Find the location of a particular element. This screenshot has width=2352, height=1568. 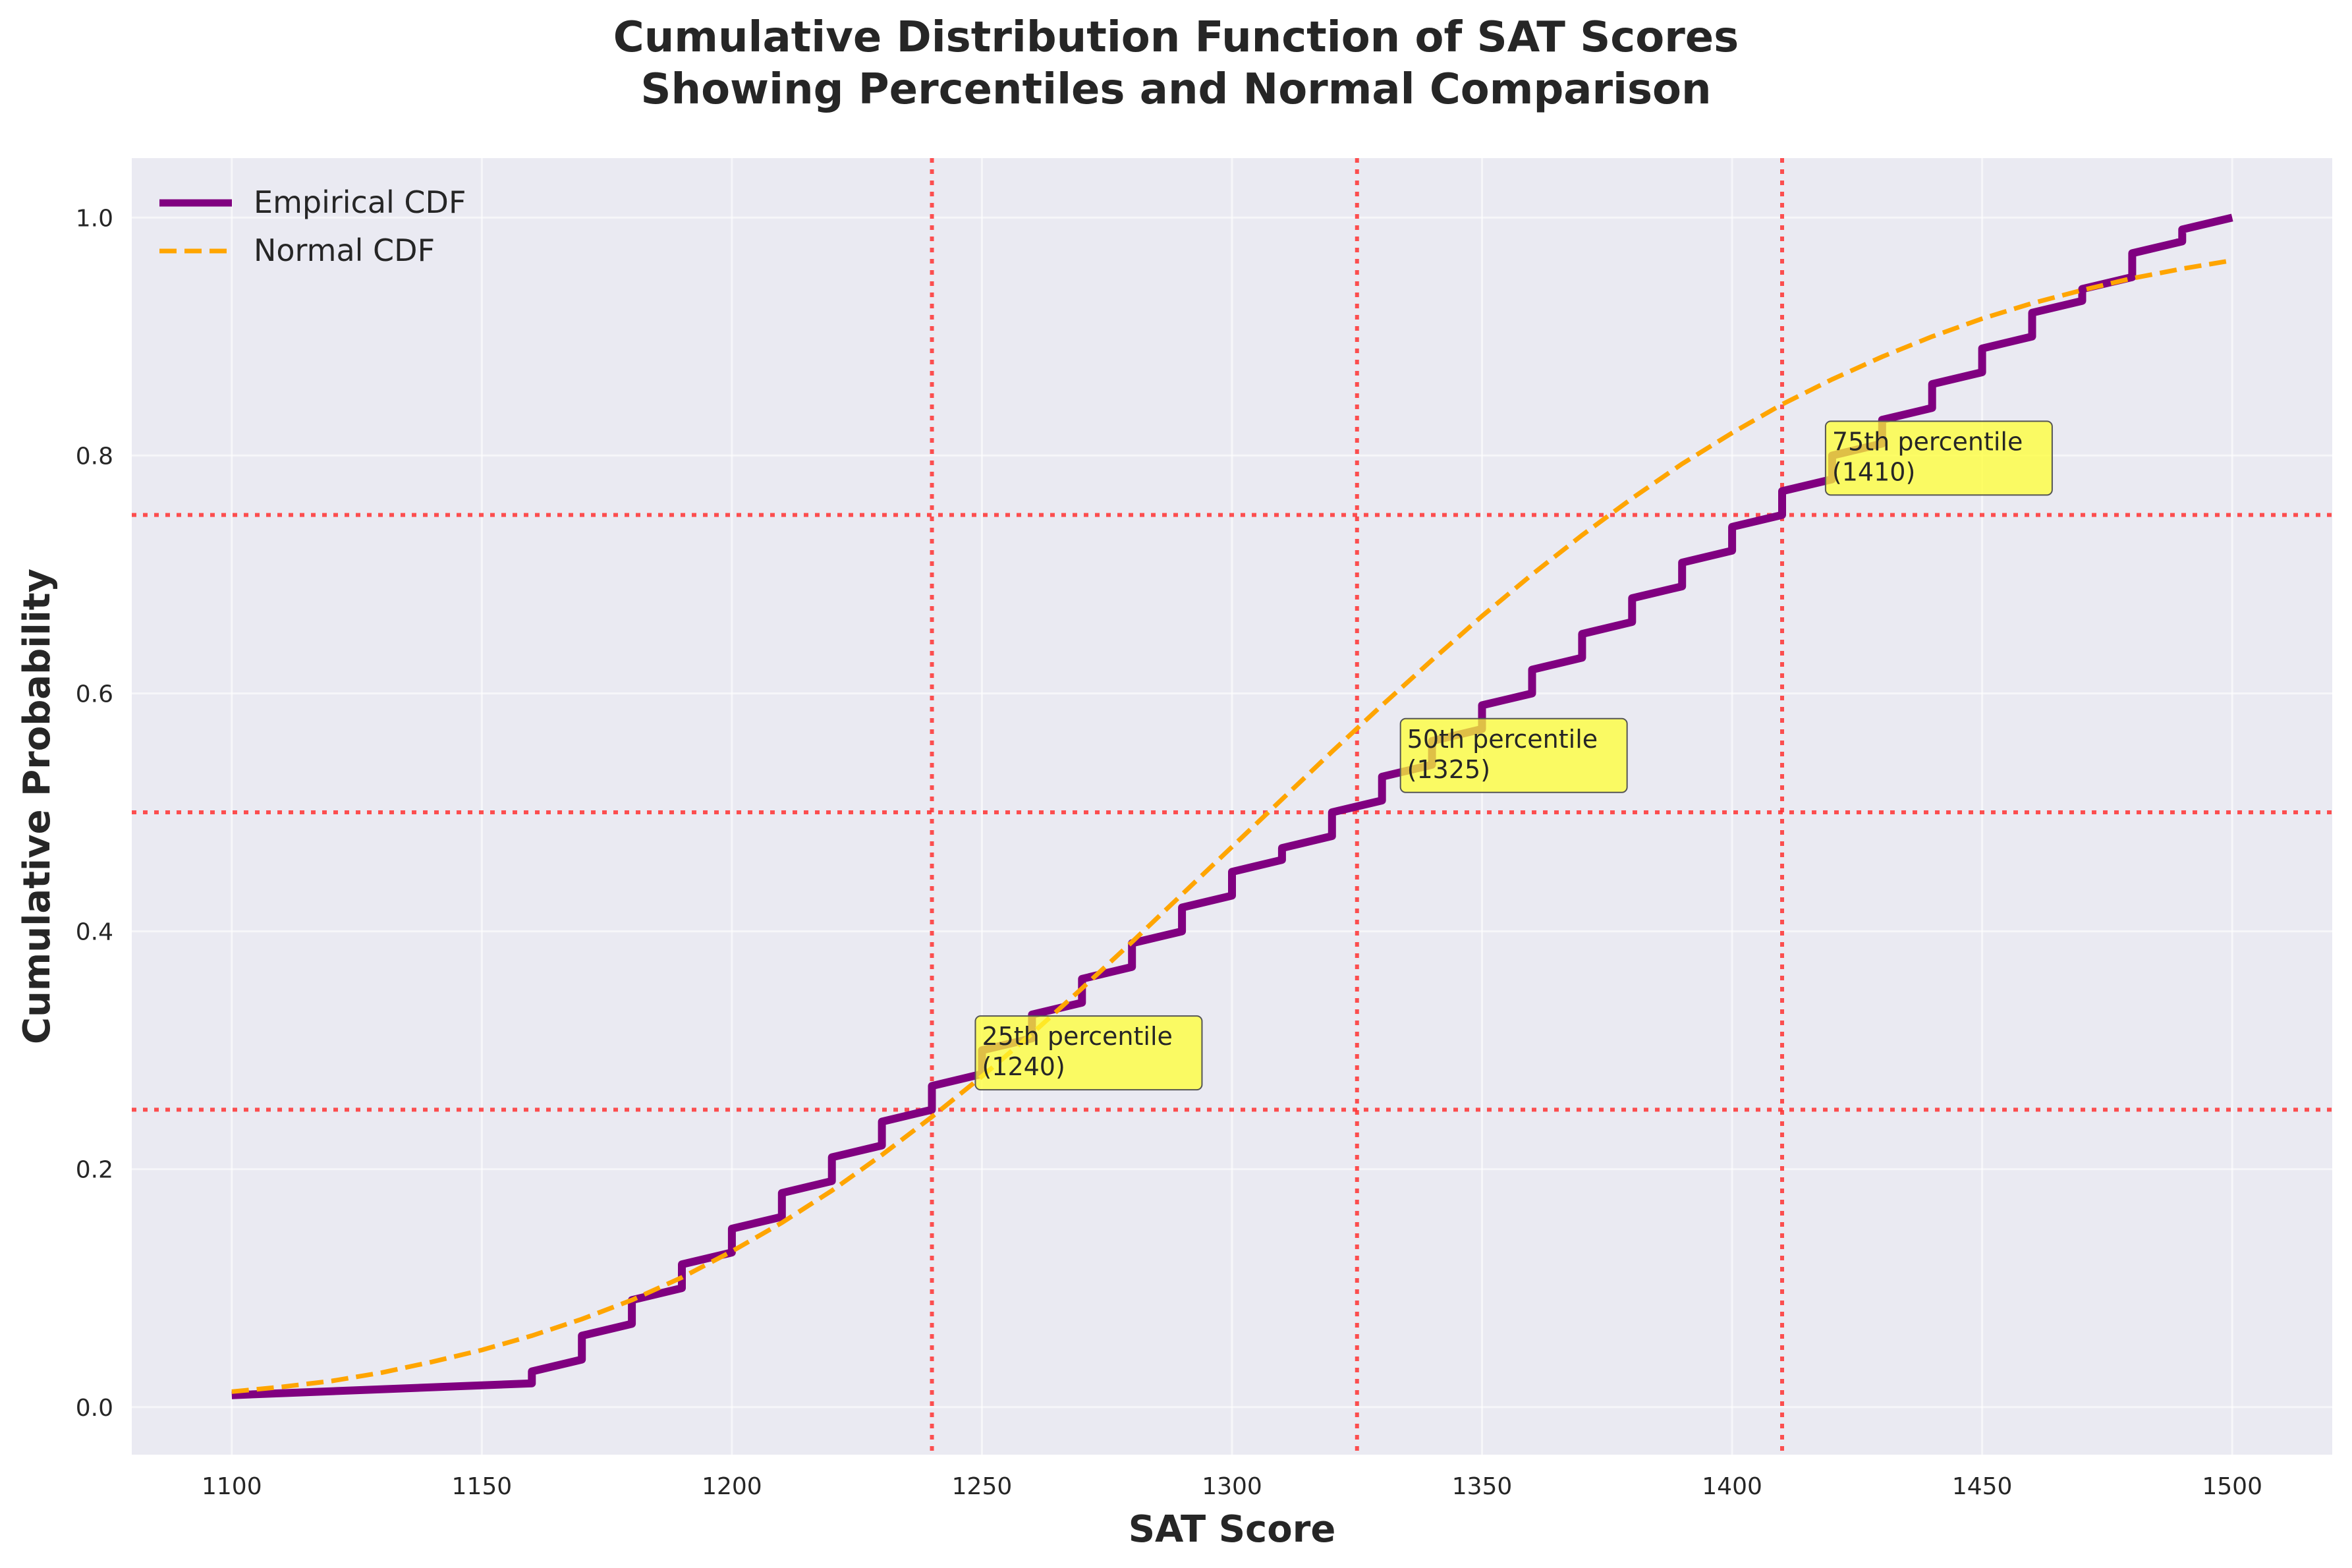

x-tick-label: 1350 is located at coordinates (1482, 1486).